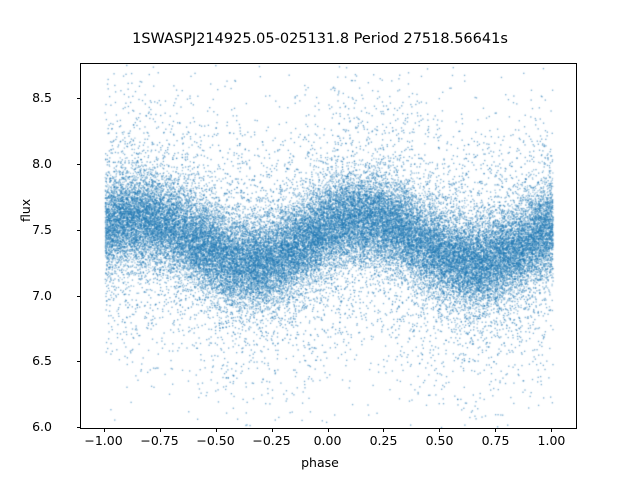 The width and height of the screenshot is (640, 480). What do you see at coordinates (42, 361) in the screenshot?
I see `y-tick-label: 6.5` at bounding box center [42, 361].